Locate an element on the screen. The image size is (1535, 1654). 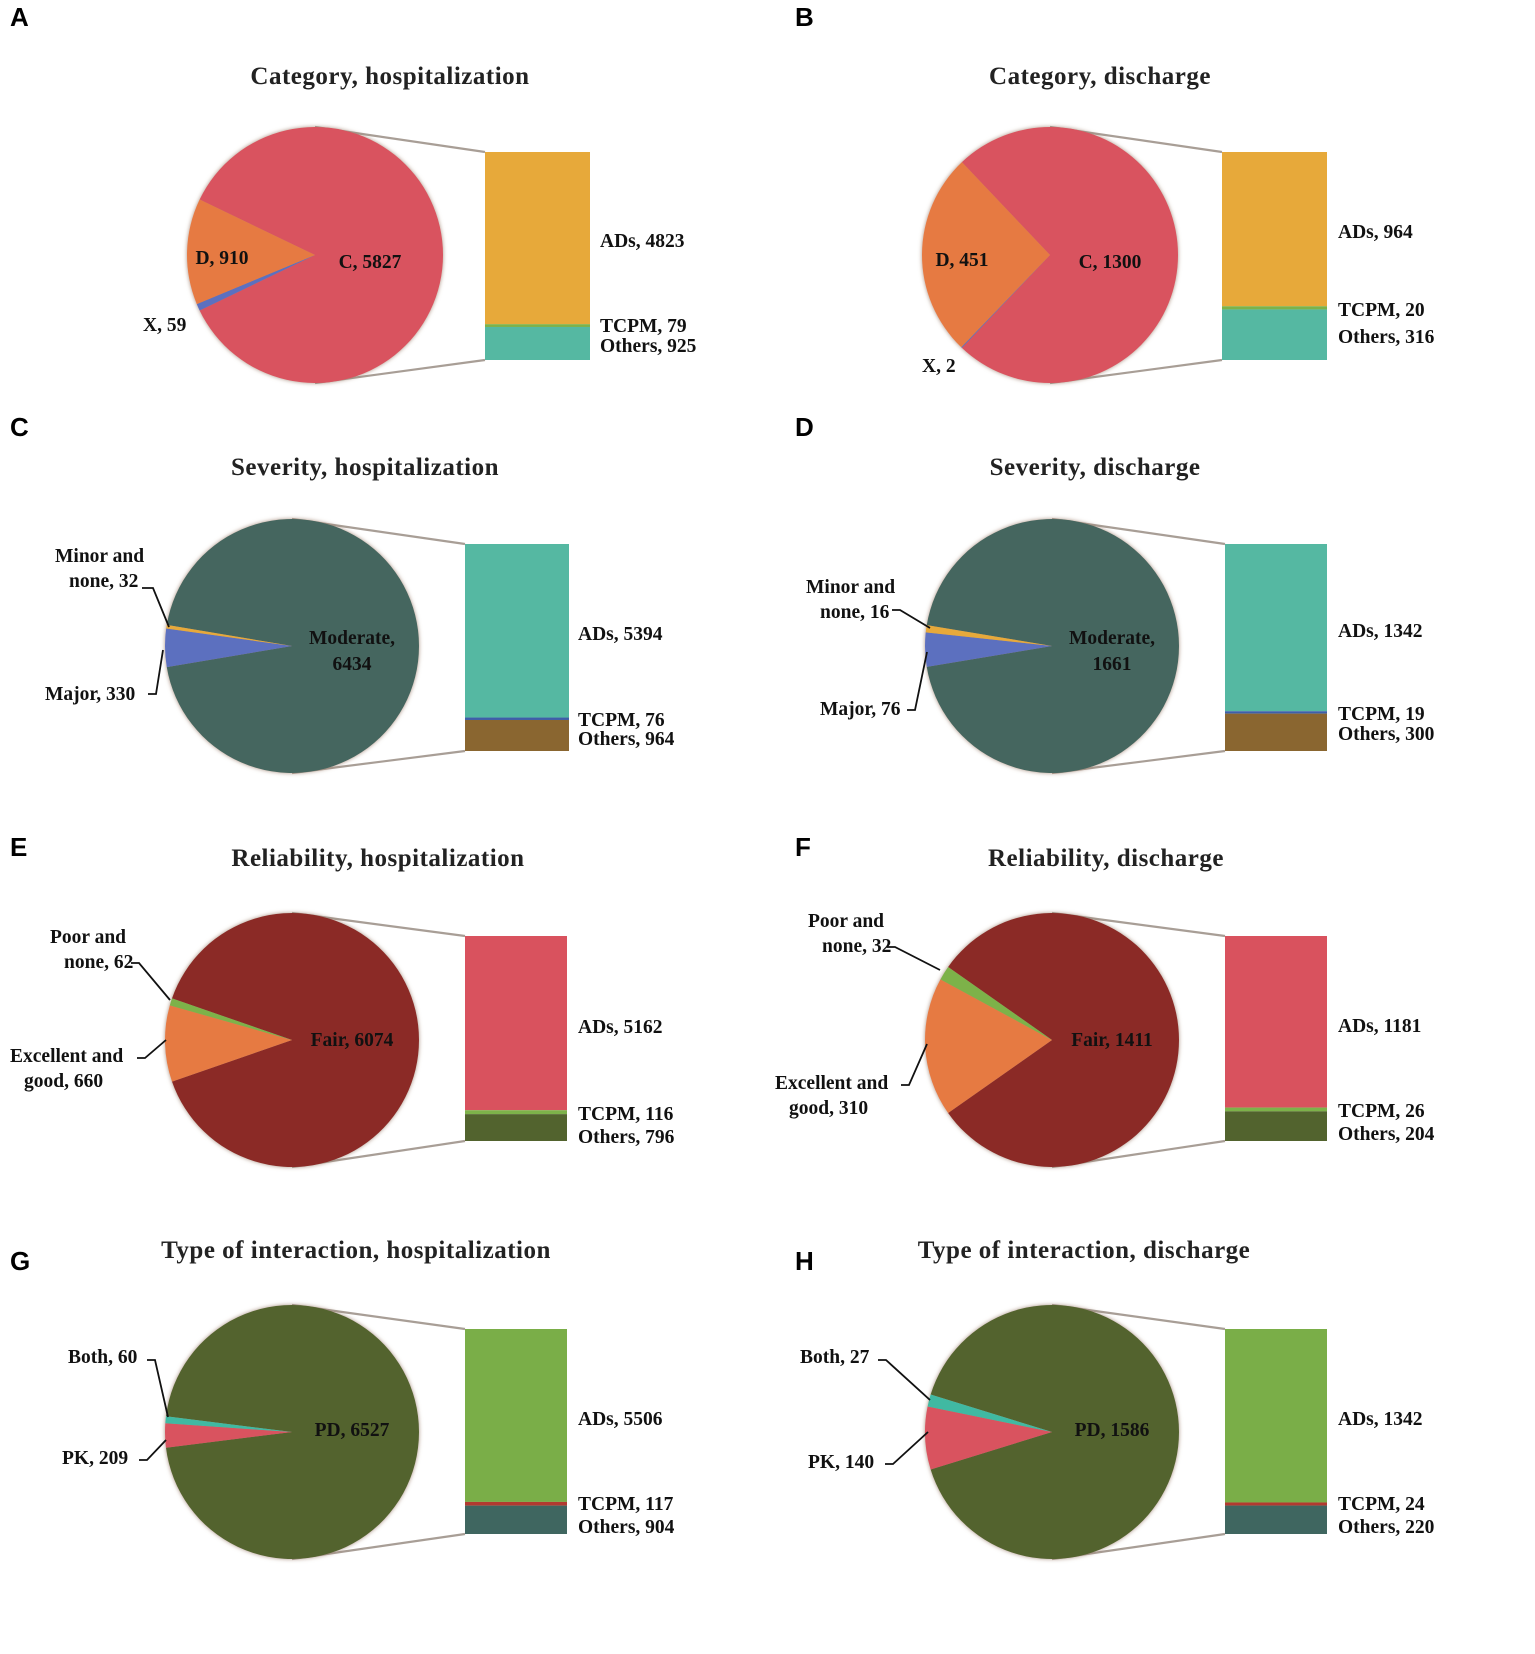
slice-label-major: Major, 76 is located at coordinates (860, 709).